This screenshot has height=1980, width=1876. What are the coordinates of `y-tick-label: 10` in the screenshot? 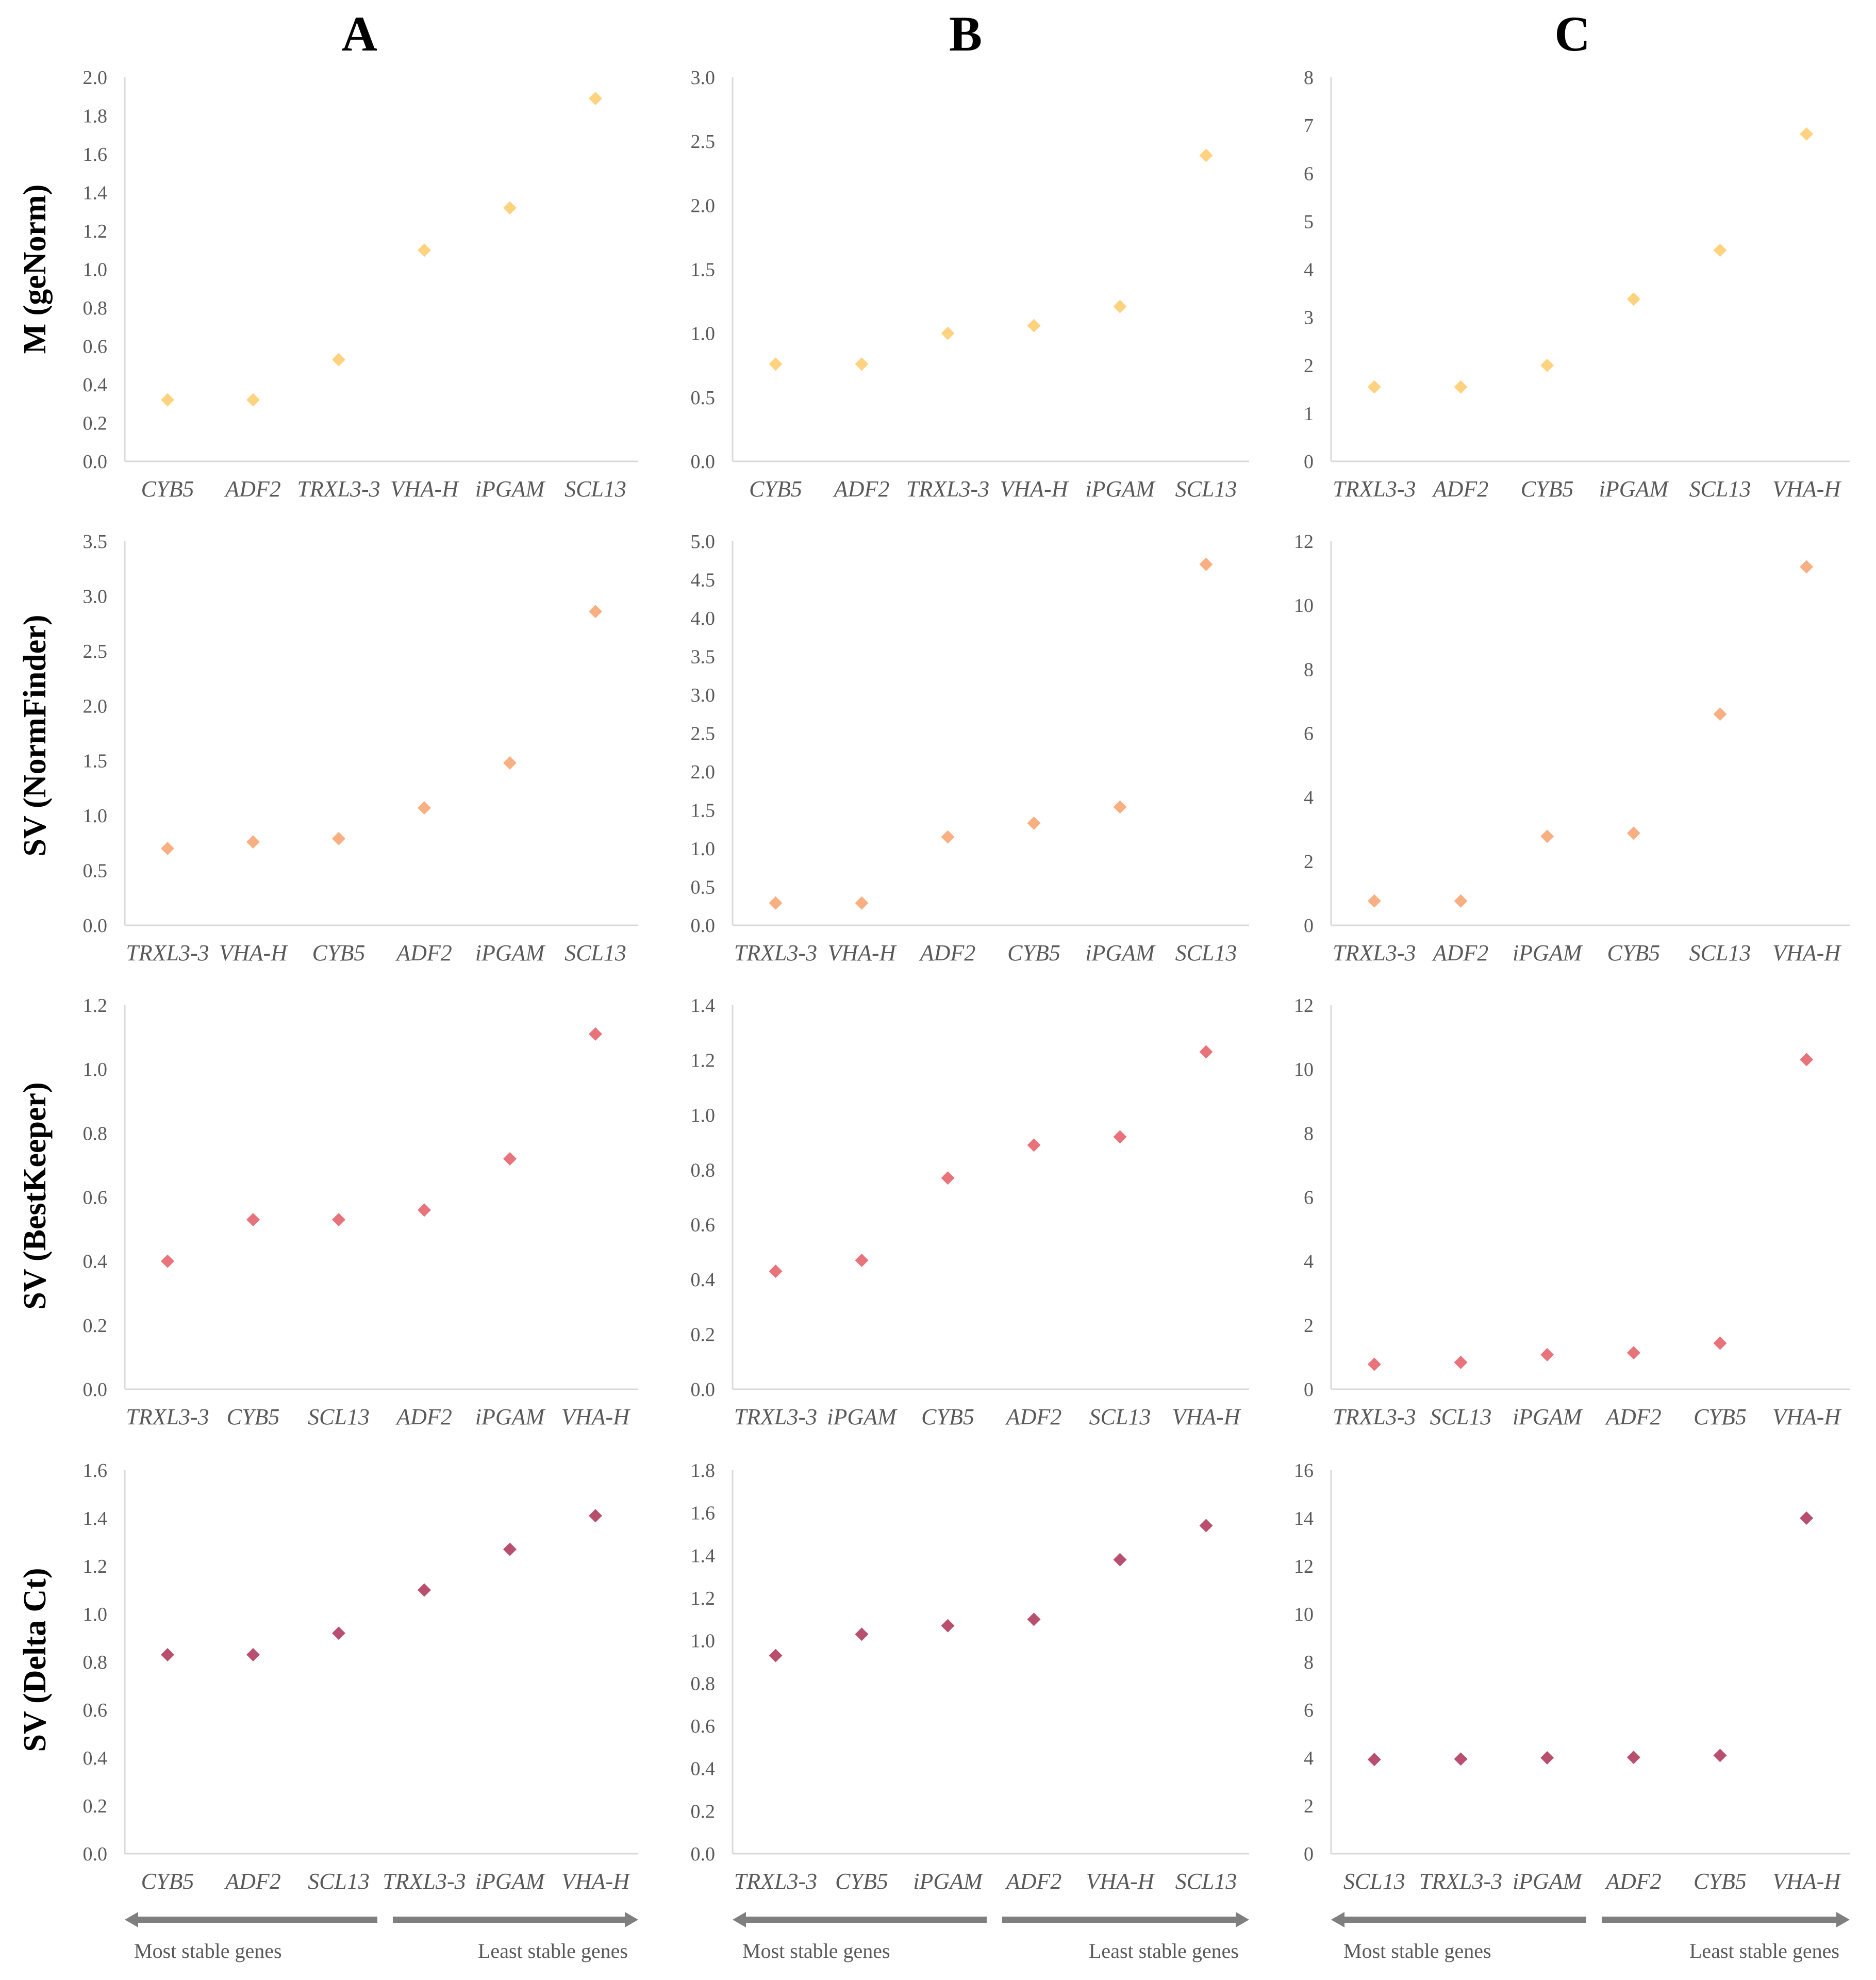 It's located at (1304, 1614).